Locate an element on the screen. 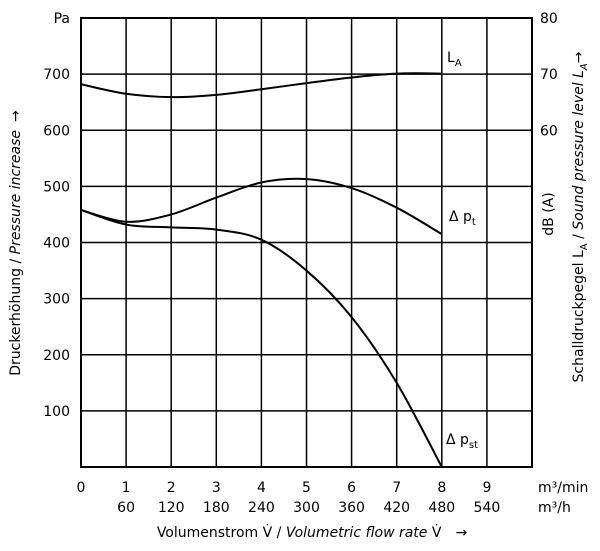 The width and height of the screenshot is (600, 551). x-tick-label: 9 is located at coordinates (486, 488).